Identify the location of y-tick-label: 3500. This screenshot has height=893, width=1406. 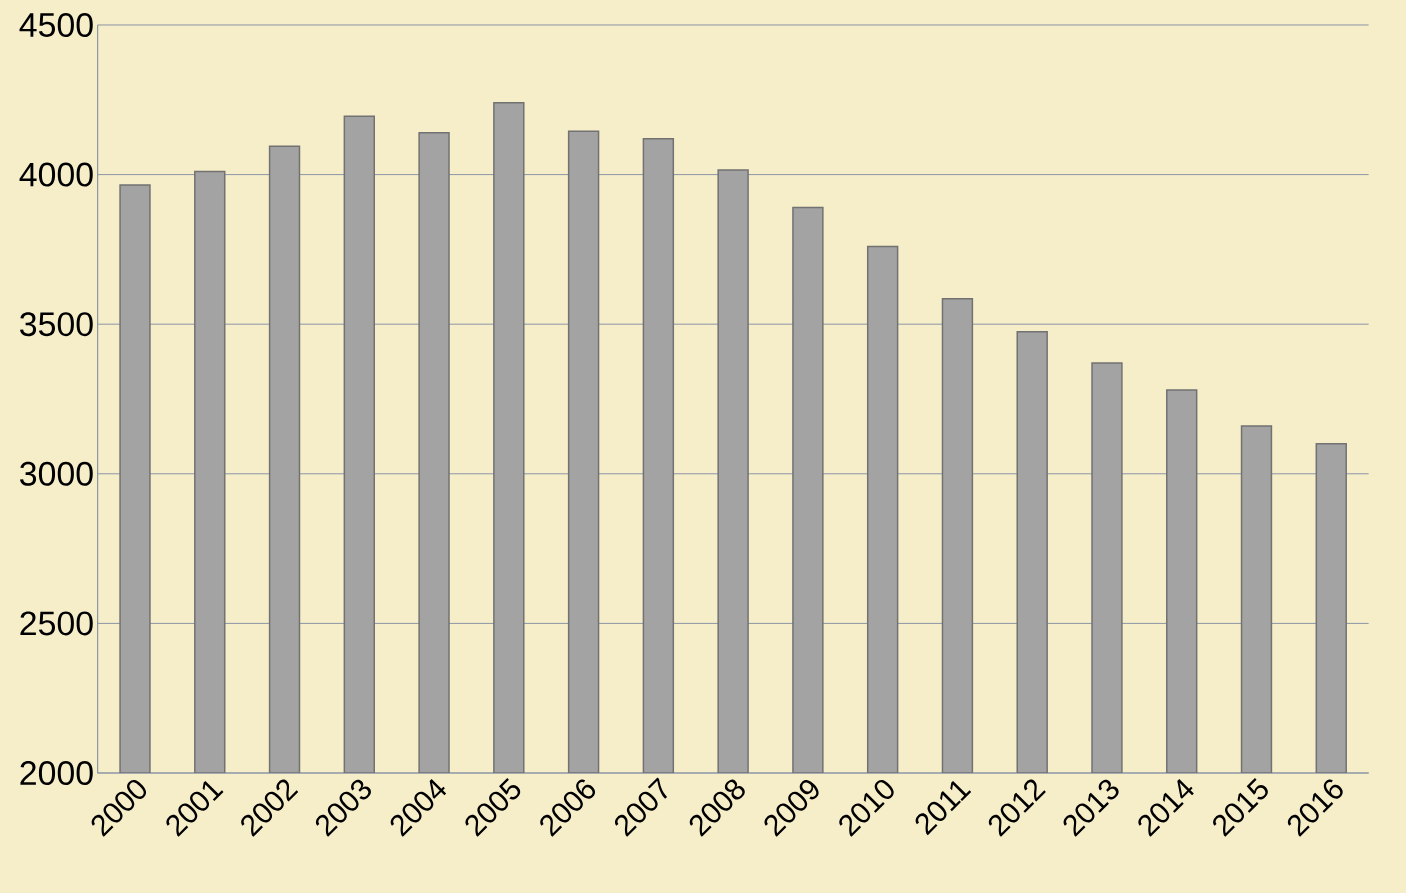
(56, 324).